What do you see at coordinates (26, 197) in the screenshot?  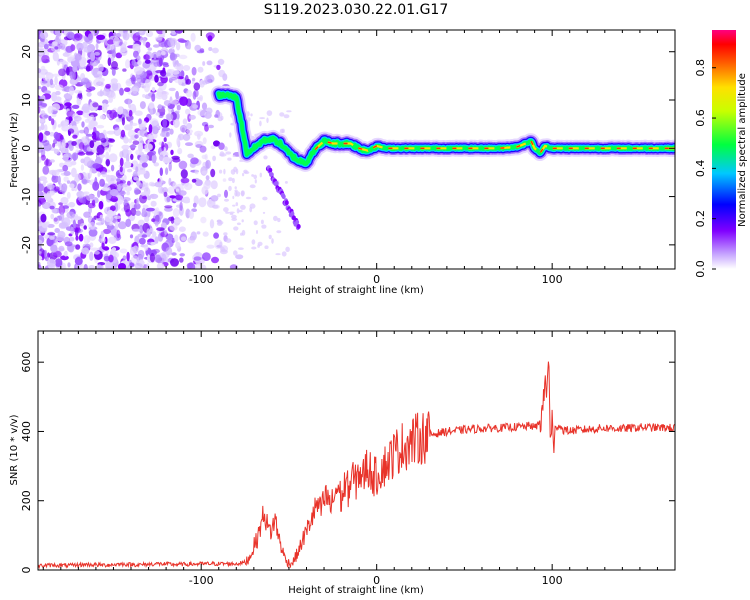 I see `spectrogram-y-tick-label: -10` at bounding box center [26, 197].